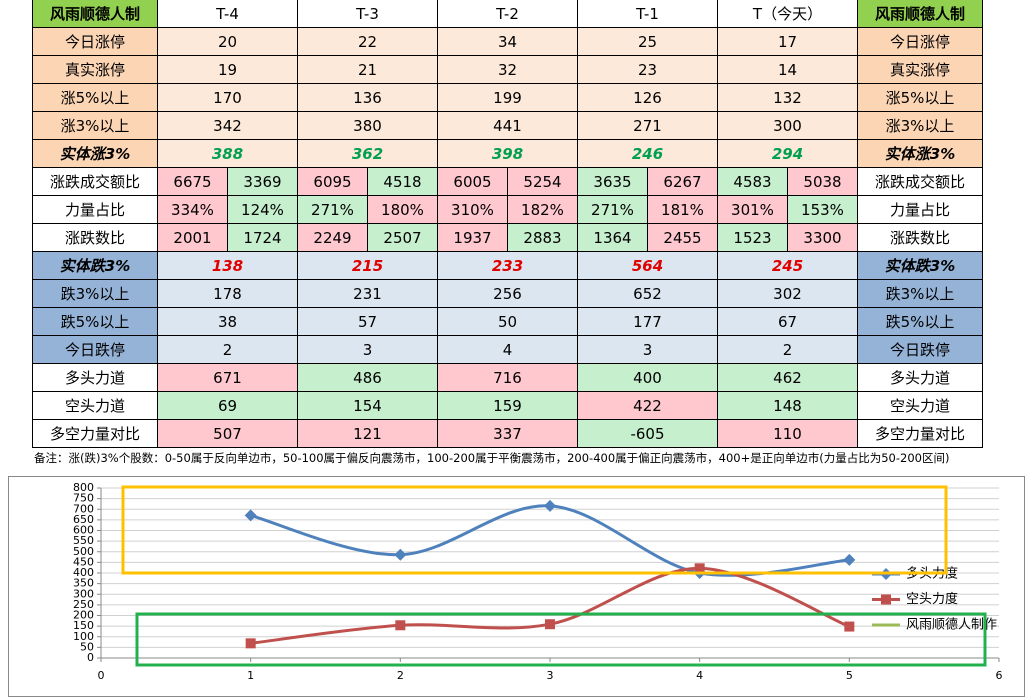  What do you see at coordinates (788, 406) in the screenshot?
I see `value-cell: 148` at bounding box center [788, 406].